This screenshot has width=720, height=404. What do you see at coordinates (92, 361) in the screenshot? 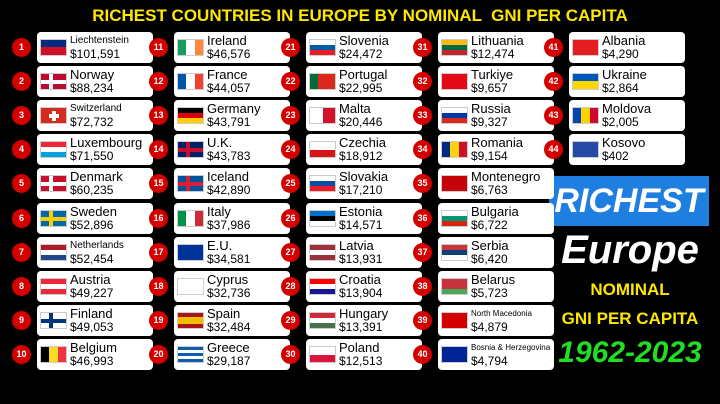
I see `country-value: $46,993` at bounding box center [92, 361].